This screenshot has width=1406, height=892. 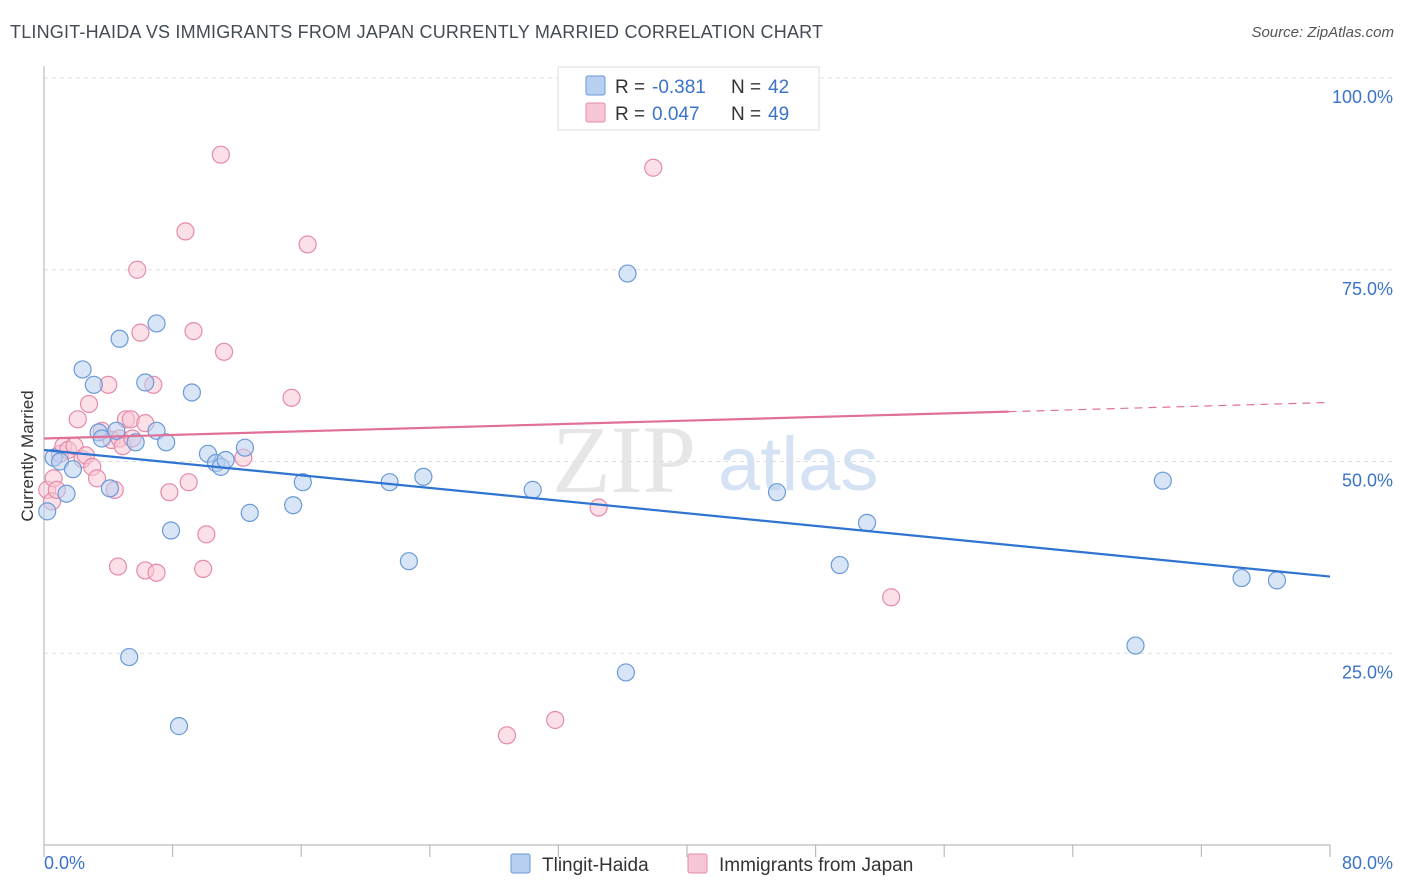 What do you see at coordinates (1169, 407) in the screenshot?
I see `trend-line-pink-extension` at bounding box center [1169, 407].